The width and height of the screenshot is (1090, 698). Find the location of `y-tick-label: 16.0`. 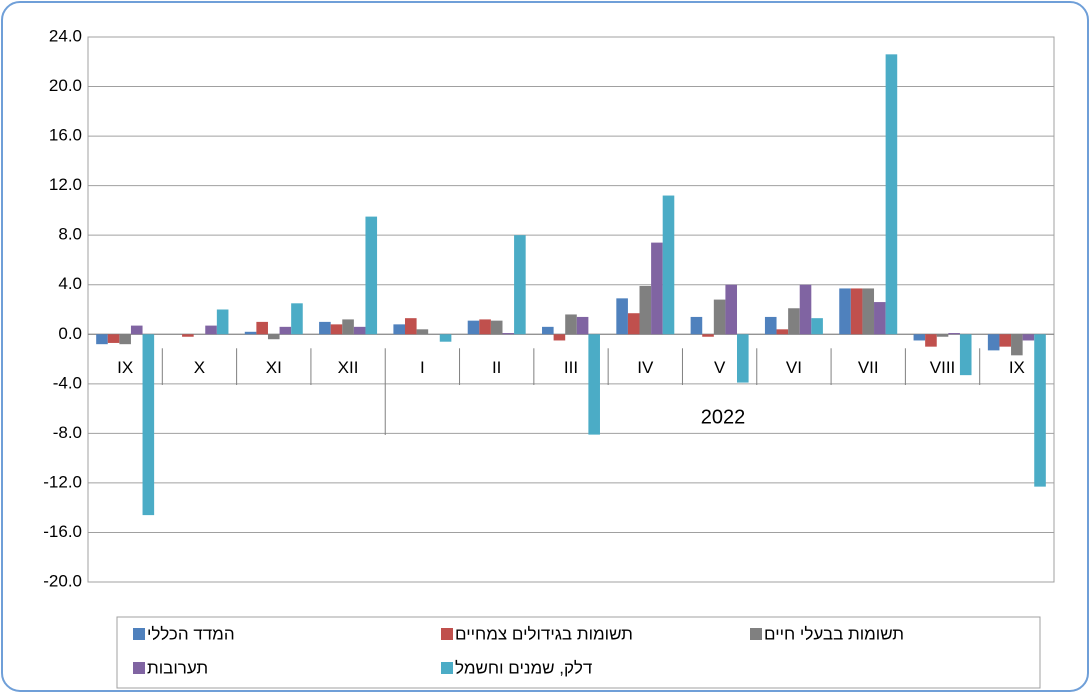

y-tick-label: 16.0 is located at coordinates (65, 135).